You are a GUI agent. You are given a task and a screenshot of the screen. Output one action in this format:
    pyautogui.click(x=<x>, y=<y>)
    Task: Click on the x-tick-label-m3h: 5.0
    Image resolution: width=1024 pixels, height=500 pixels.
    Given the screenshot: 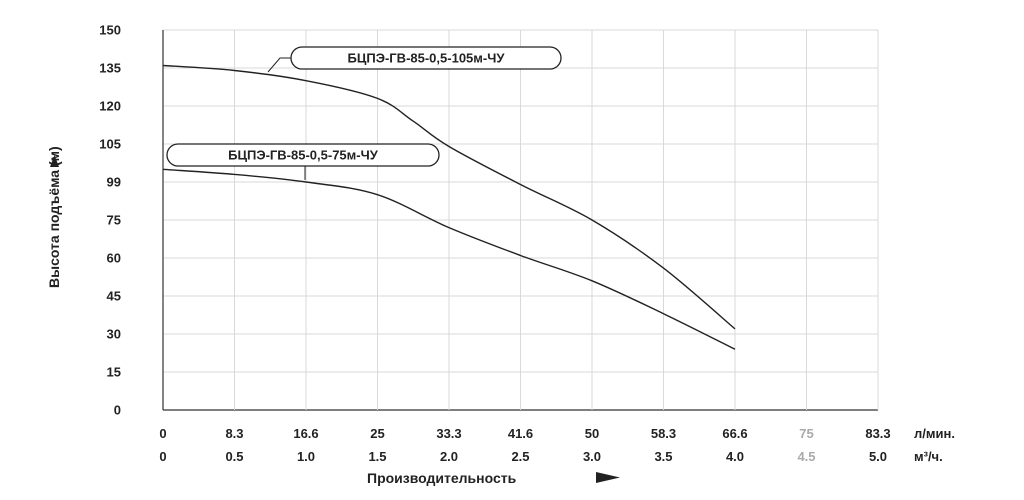 What is the action you would take?
    pyautogui.click(x=878, y=456)
    